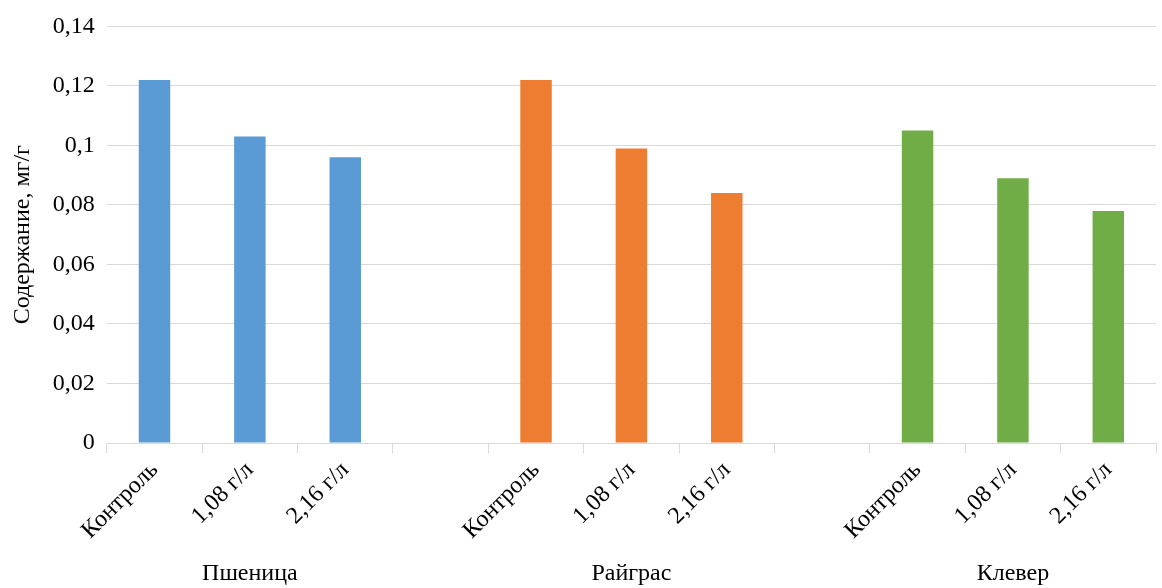 This screenshot has width=1162, height=588. I want to click on y-tick-label: 0, so click(88, 441).